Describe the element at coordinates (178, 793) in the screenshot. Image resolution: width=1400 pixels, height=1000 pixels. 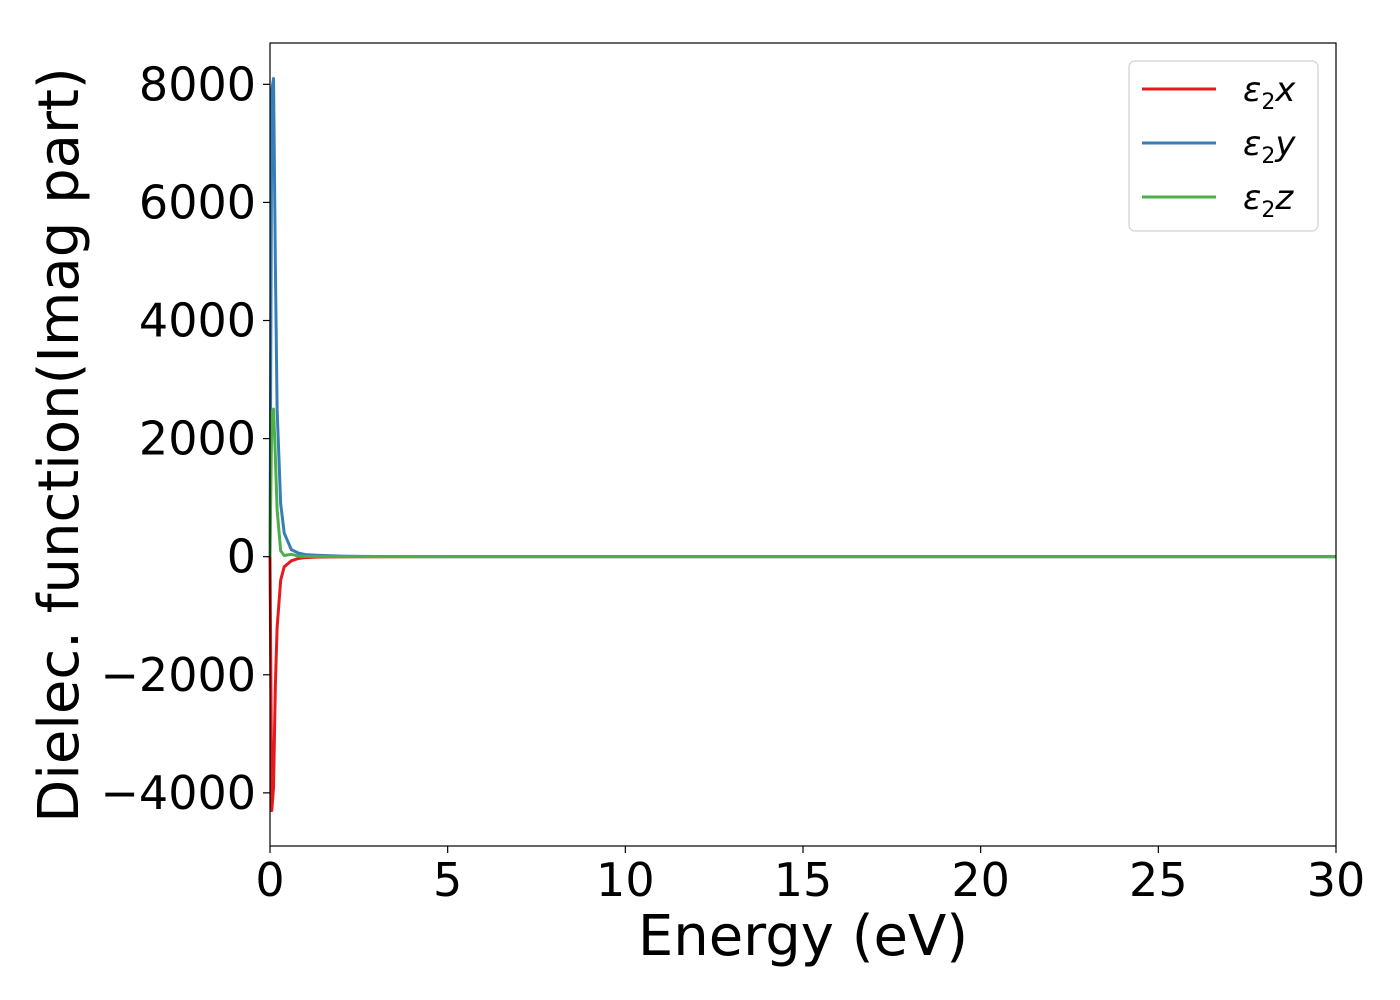
I see `y-tick-label: −4000` at that location.